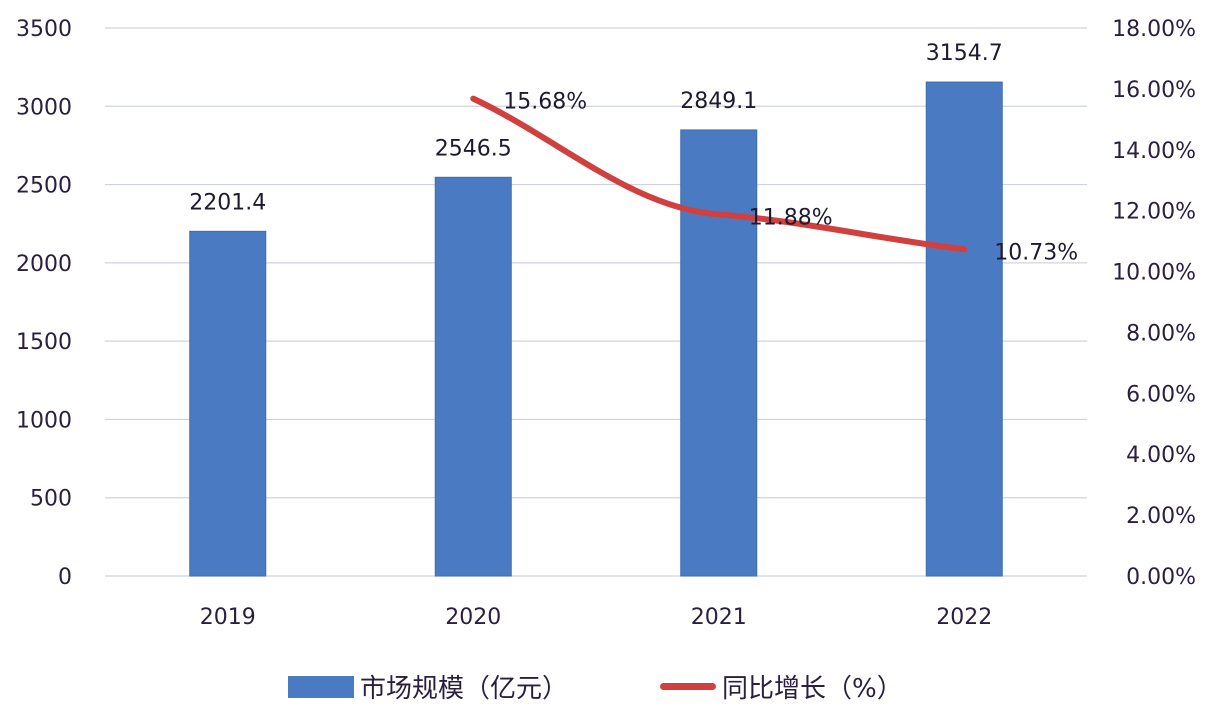  Describe the element at coordinates (1161, 333) in the screenshot. I see `right-axis-tick-label: 8.00%` at that location.